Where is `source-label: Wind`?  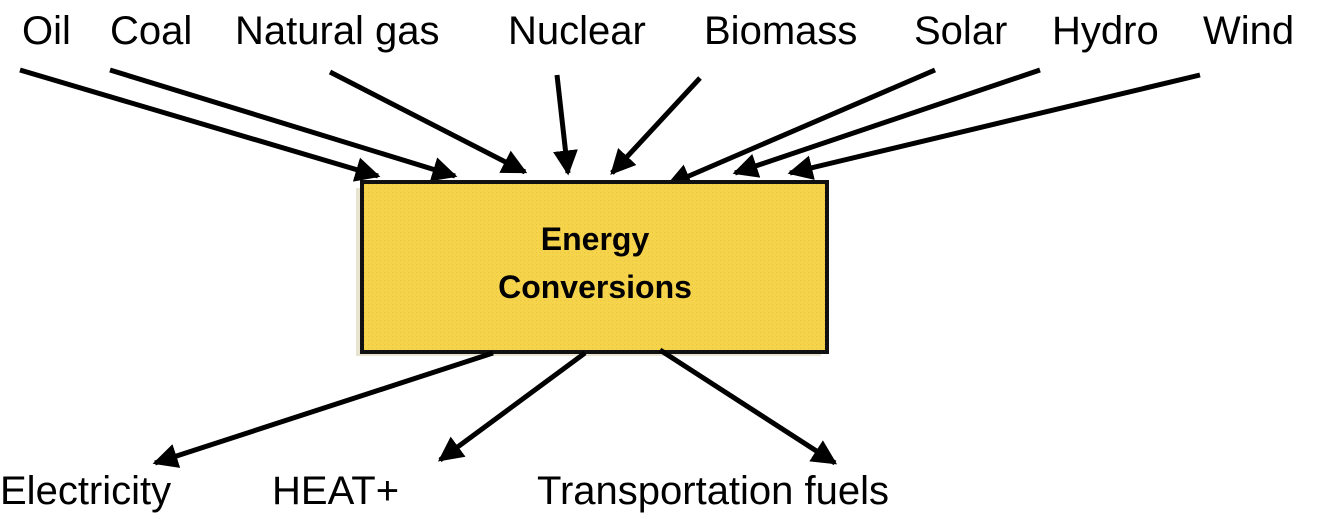 source-label: Wind is located at coordinates (1248, 31).